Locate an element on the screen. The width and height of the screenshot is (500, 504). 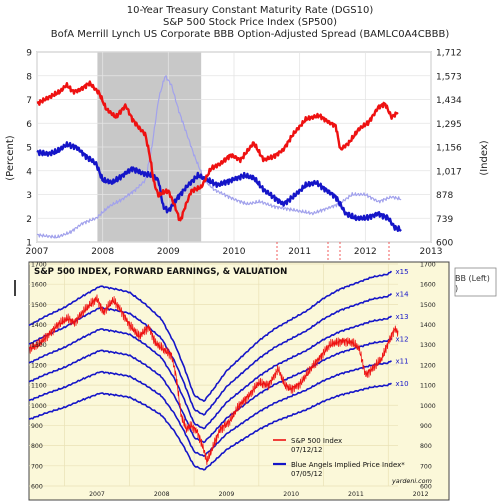
overlay-left-tick: 1000 is located at coordinates (39, 406).